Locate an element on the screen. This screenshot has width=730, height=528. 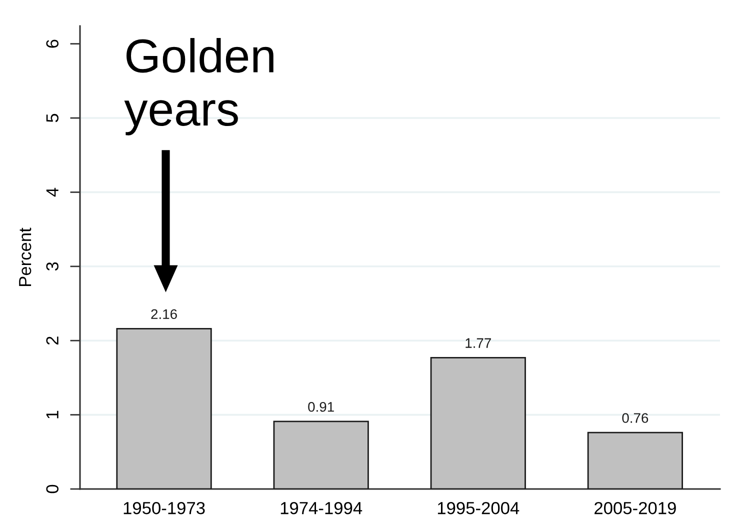
data-label: 1.77 is located at coordinates (478, 343).